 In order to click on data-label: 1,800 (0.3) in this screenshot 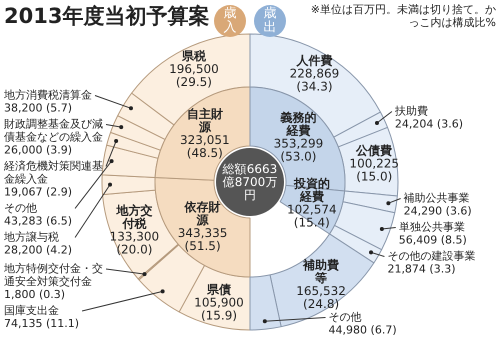, I will do `click(35, 294)`.